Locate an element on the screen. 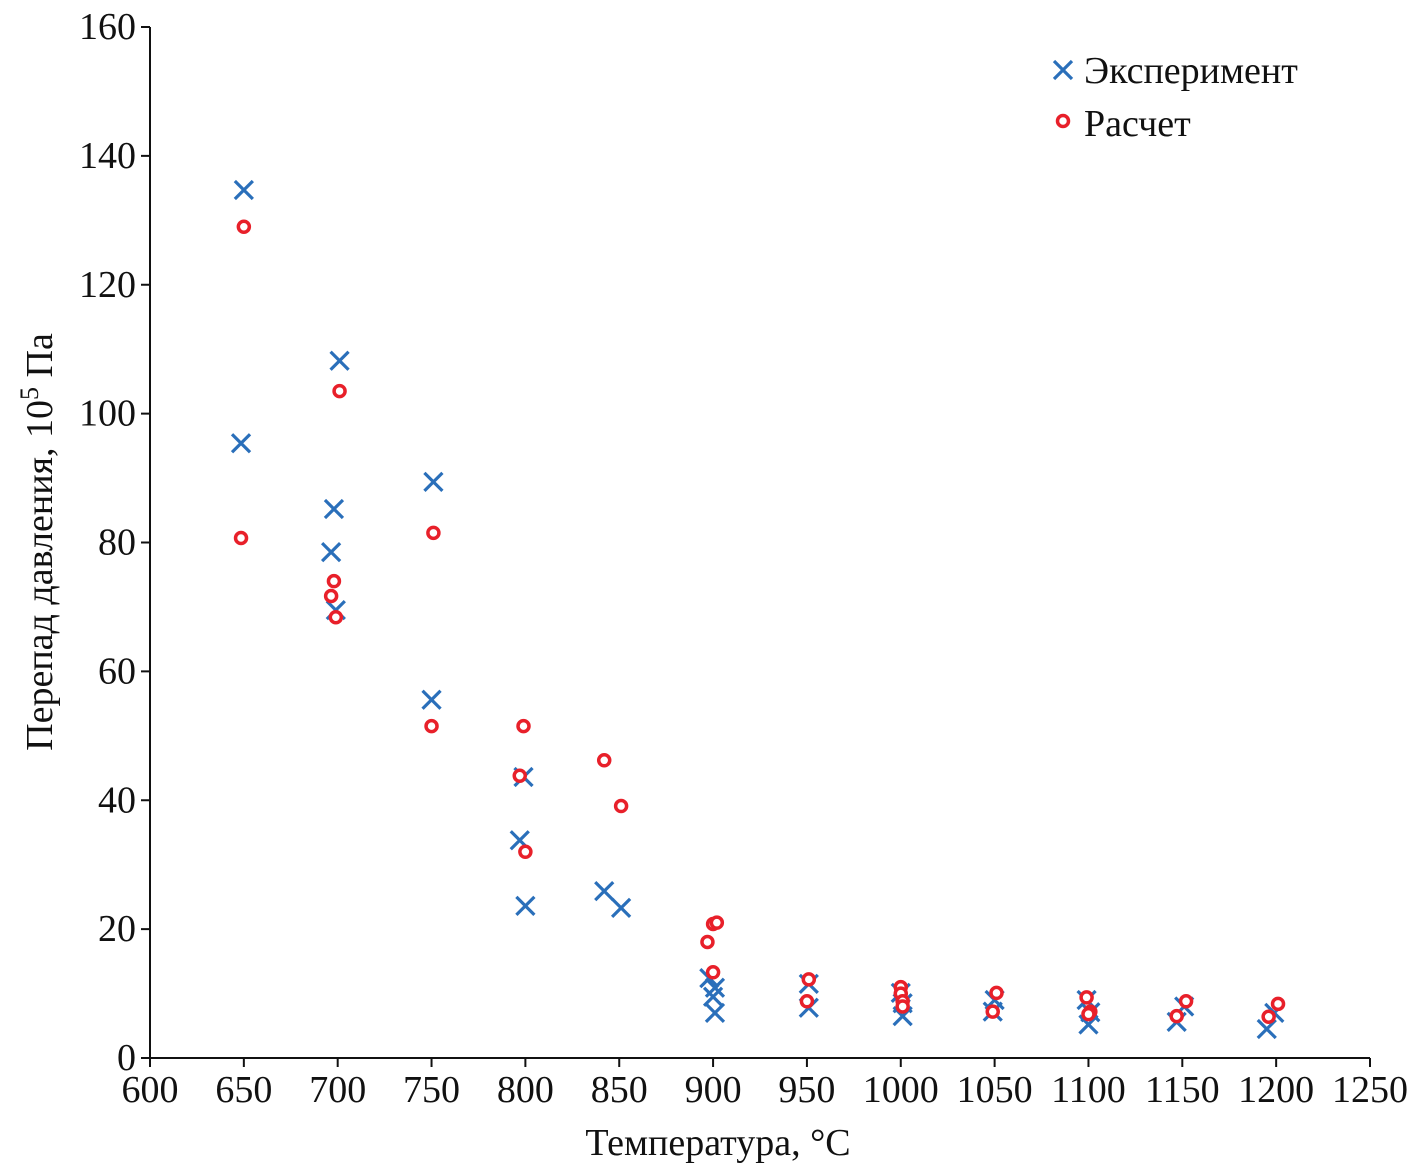  x-tick-label: 950 is located at coordinates (806, 1090).